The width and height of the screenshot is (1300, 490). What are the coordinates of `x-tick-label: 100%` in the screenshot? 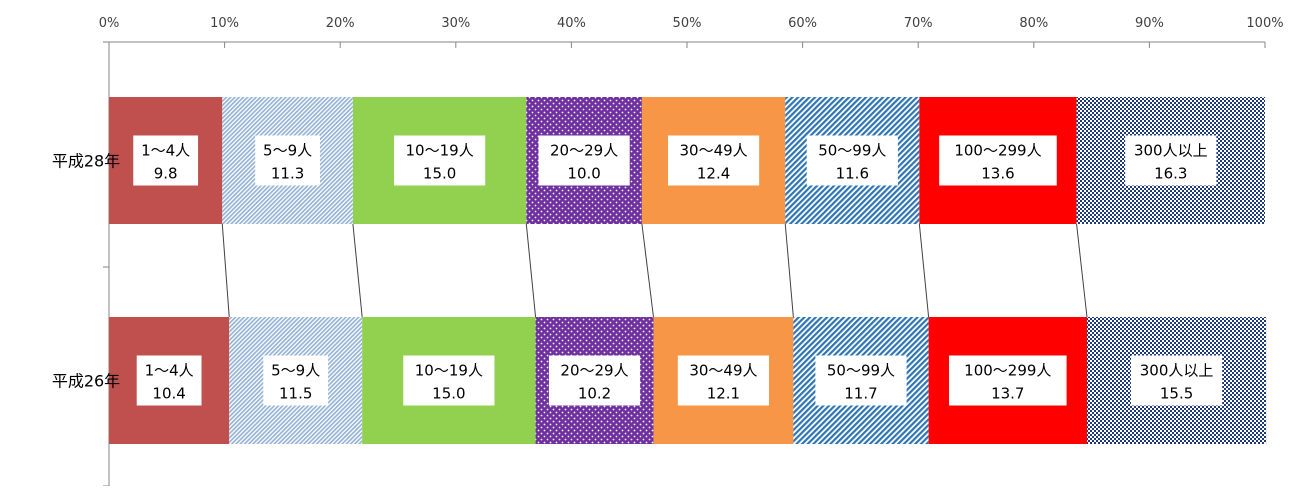 It's located at (1264, 23).